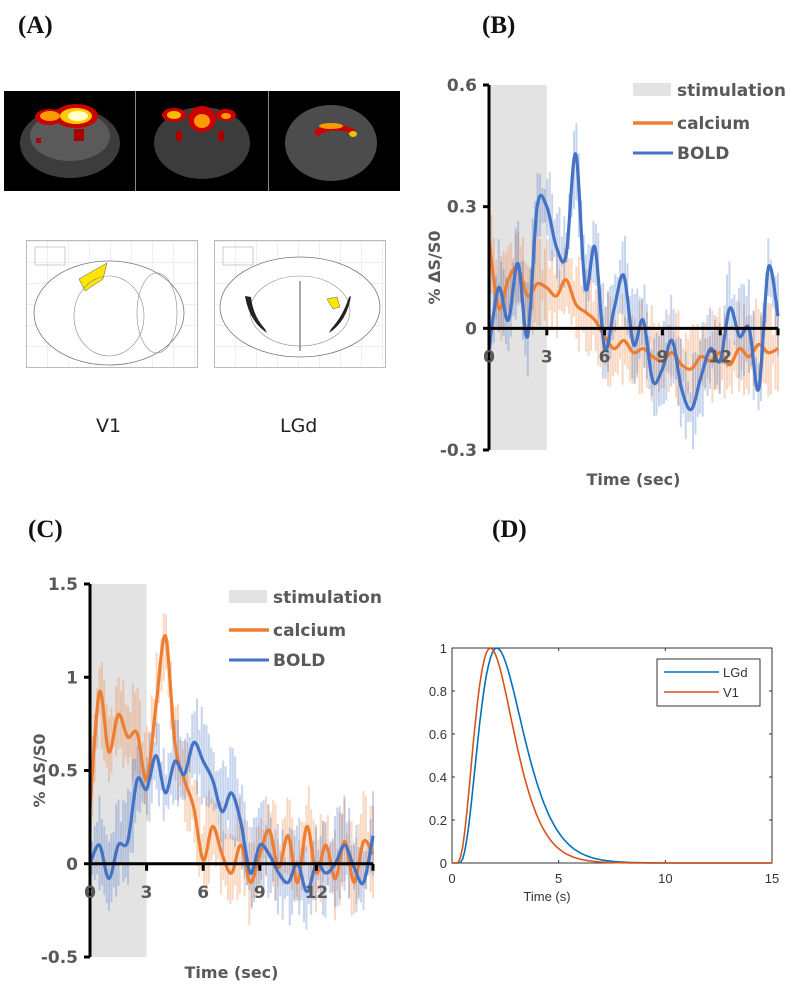 Image resolution: width=798 pixels, height=992 pixels. What do you see at coordinates (731, 91) in the screenshot?
I see `chart-b-legend-stimulation: stimulation` at bounding box center [731, 91].